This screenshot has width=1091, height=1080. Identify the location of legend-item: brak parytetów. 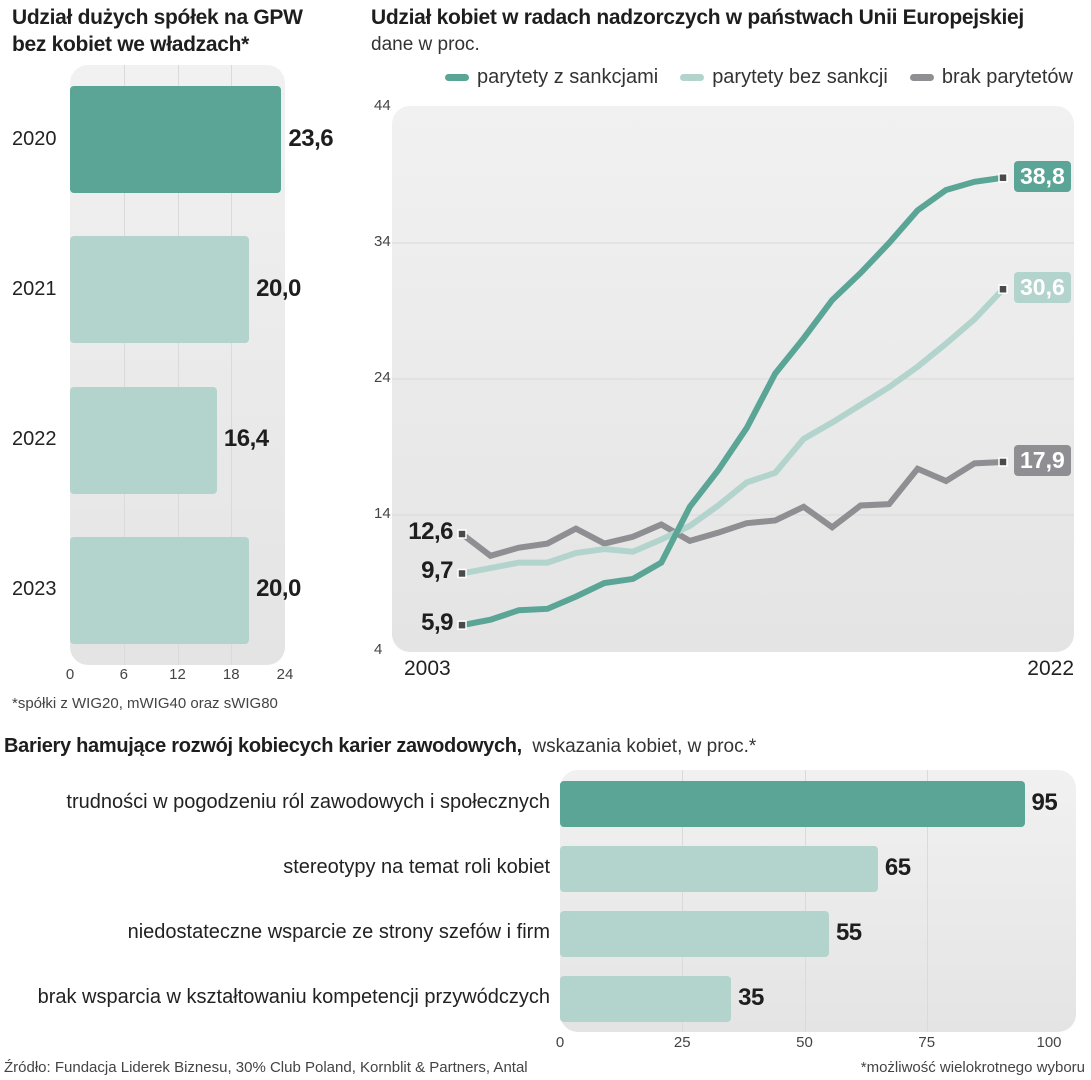
(991, 77).